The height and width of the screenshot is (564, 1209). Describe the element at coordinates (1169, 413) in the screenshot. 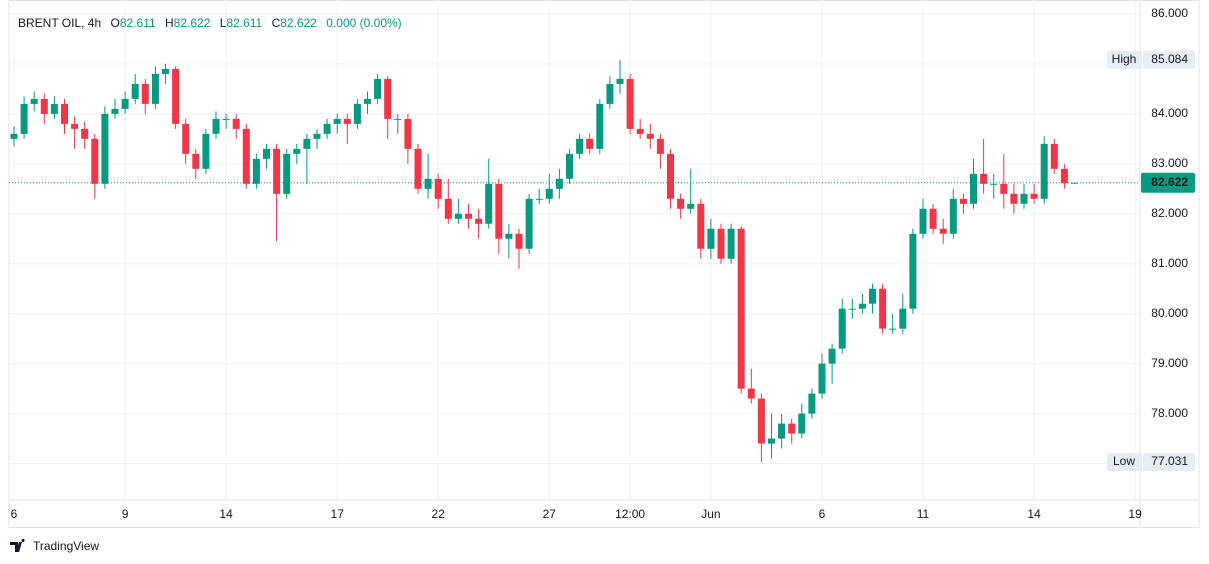

I see `y-tick-label: 78.000` at that location.